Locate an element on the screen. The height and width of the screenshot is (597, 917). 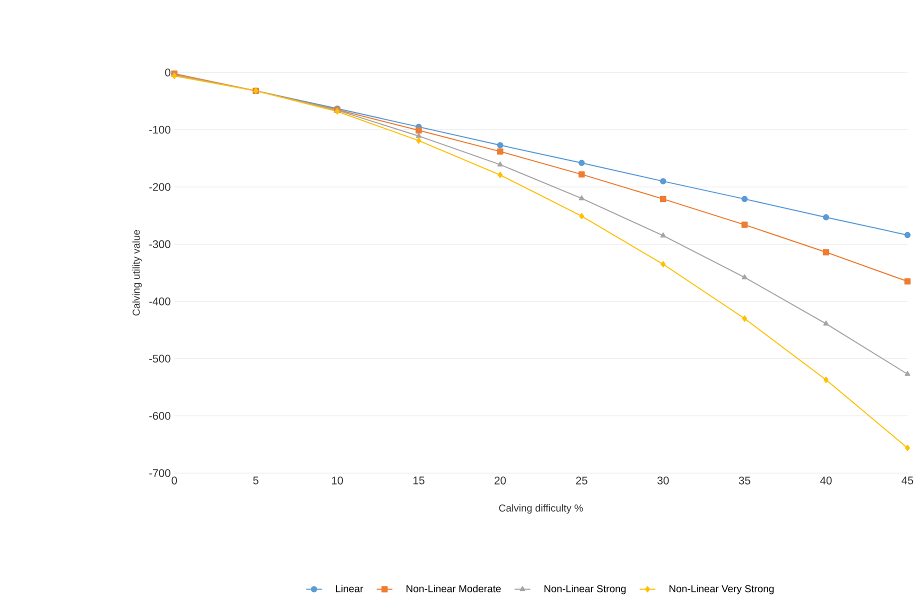
x-tick-label: 10 is located at coordinates (337, 480).